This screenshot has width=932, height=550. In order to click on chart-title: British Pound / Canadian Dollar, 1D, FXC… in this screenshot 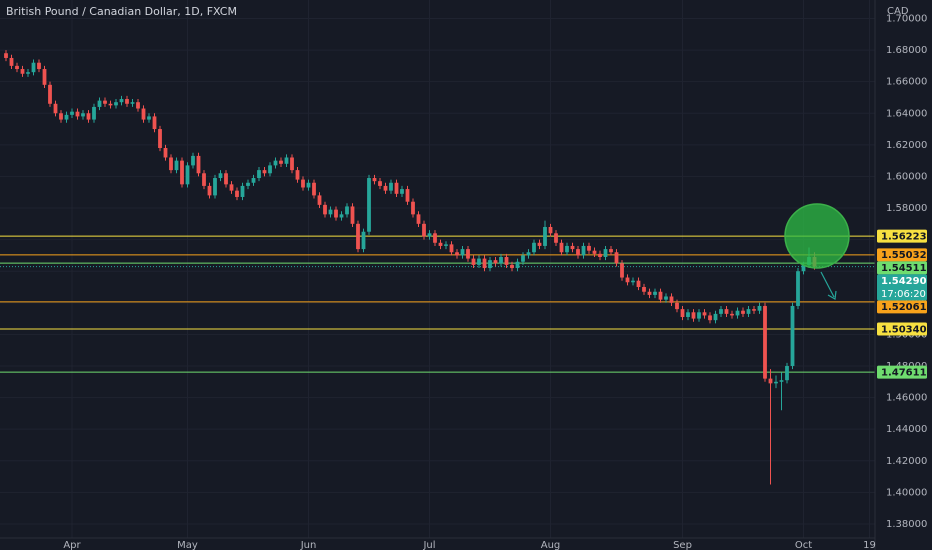, I will do `click(121, 11)`.